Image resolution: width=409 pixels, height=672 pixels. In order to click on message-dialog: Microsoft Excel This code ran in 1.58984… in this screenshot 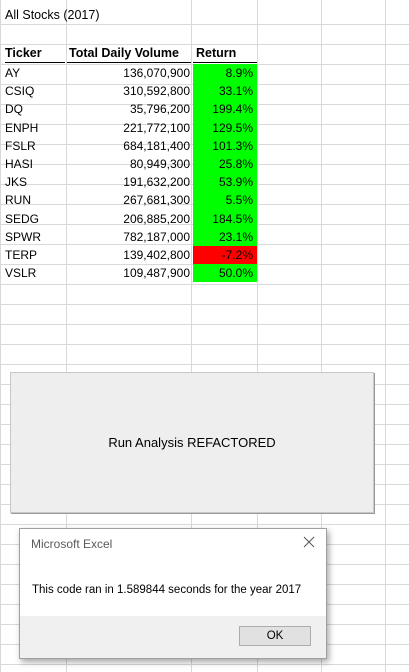, I will do `click(173, 593)`.